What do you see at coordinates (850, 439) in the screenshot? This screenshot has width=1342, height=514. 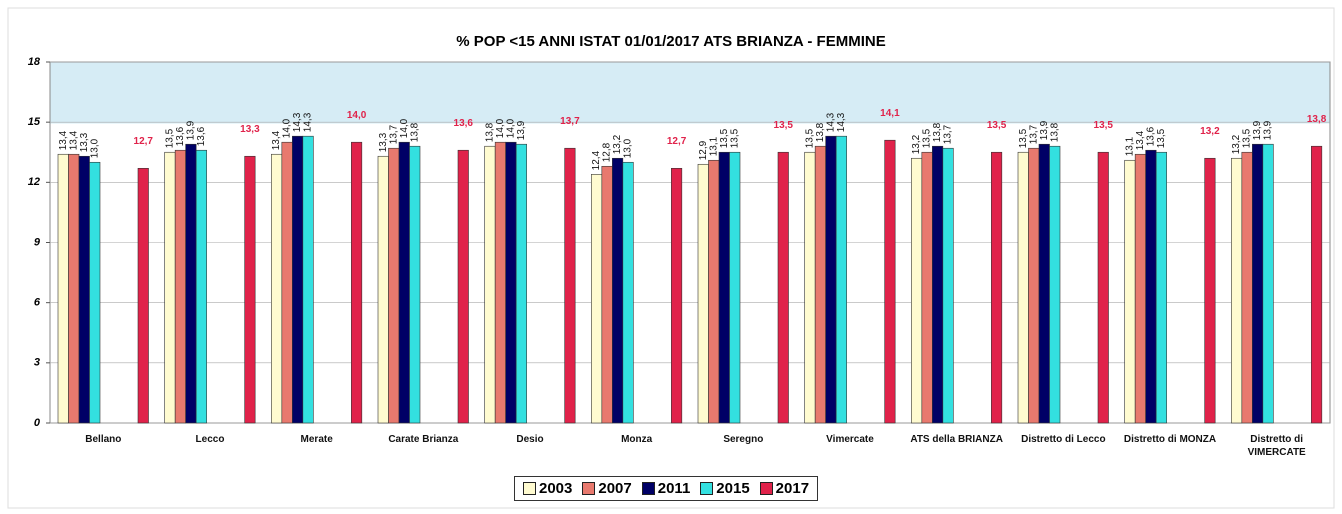 I see `x-tick-label: Vimercate` at bounding box center [850, 439].